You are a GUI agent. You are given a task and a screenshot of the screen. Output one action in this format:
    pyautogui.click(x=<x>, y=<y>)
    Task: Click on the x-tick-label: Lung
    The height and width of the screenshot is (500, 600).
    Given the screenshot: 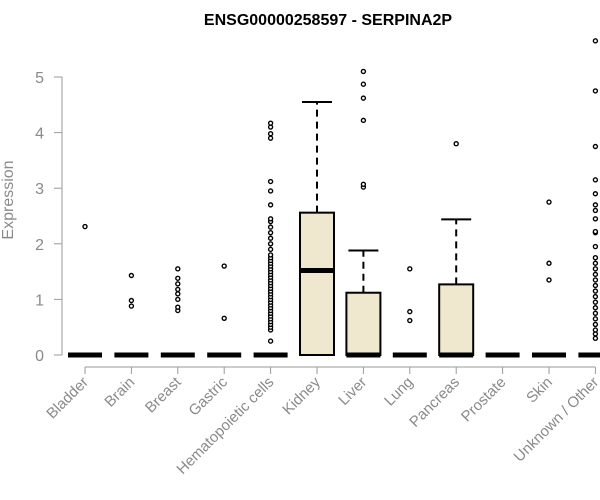 What is the action you would take?
    pyautogui.click(x=399, y=392)
    